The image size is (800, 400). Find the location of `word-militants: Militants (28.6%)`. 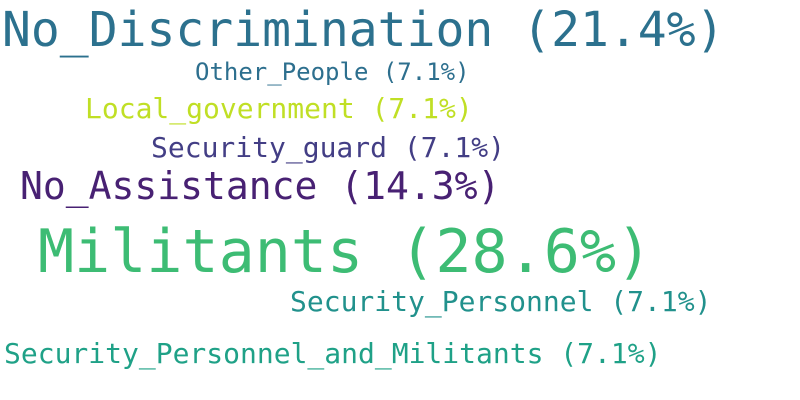

word-militants: Militants (28.6%) is located at coordinates (345, 252).